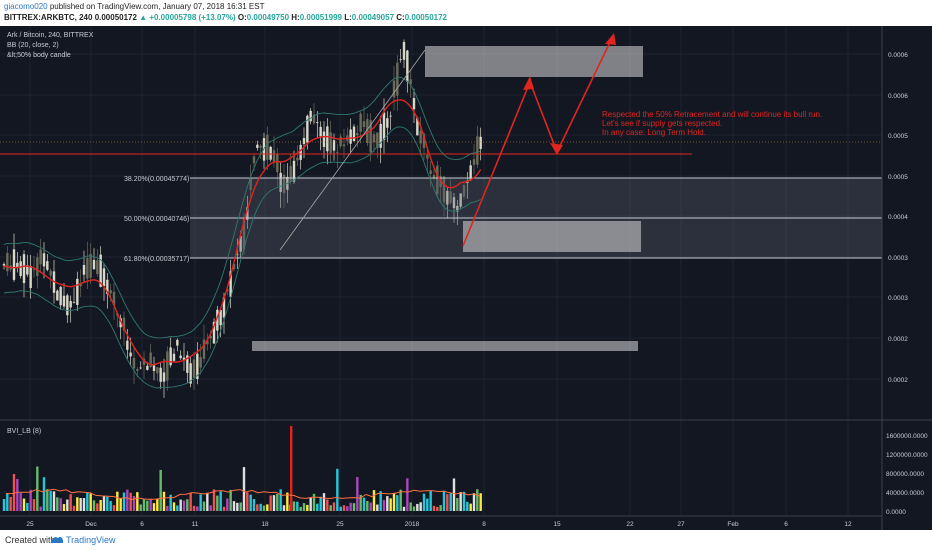  I want to click on time-tick-label: 6, so click(786, 524).